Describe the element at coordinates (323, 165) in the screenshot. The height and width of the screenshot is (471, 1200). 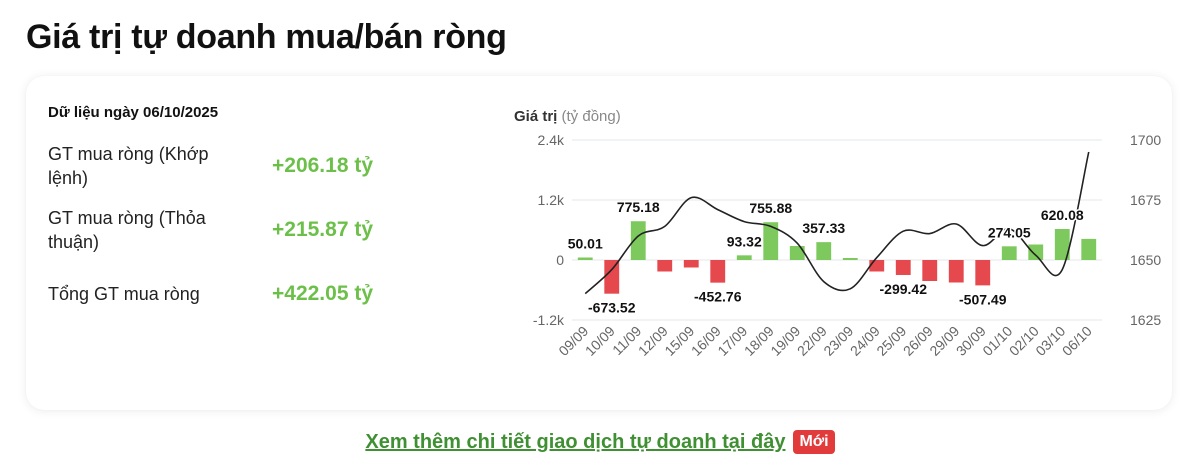
I see `summary-value-matched: +206.18 tỷ` at that location.